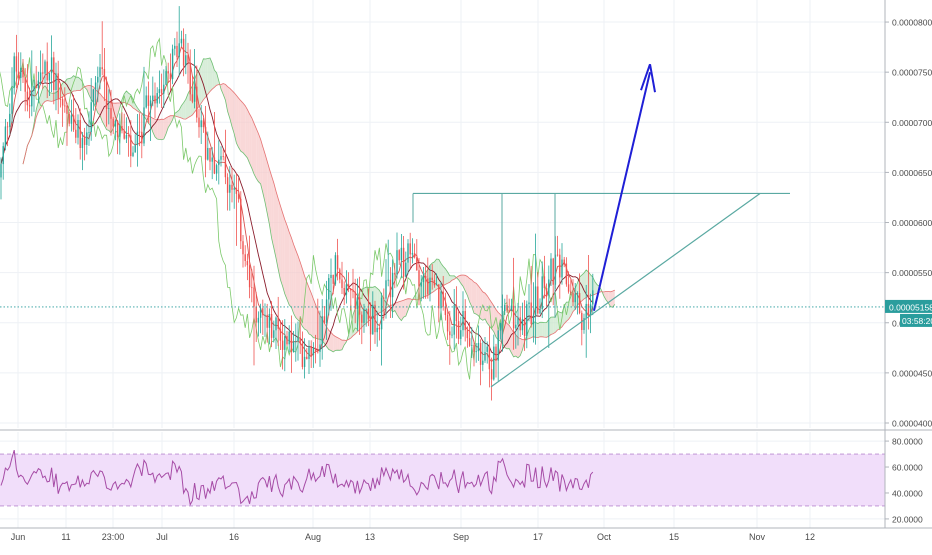  What do you see at coordinates (622, 191) in the screenshot?
I see `forecast-arrow` at bounding box center [622, 191].